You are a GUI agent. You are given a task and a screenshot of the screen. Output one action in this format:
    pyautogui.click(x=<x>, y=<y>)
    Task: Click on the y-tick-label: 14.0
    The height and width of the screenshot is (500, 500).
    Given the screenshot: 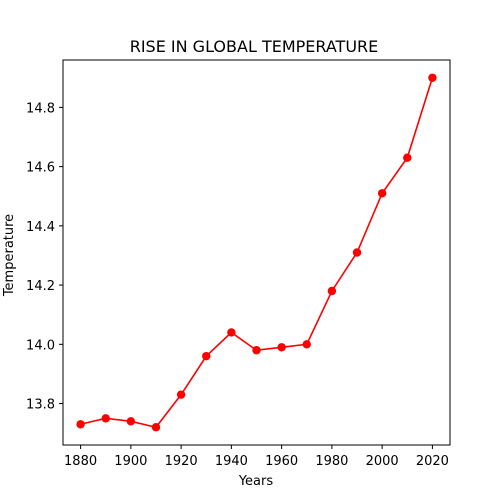 What is the action you would take?
    pyautogui.click(x=40, y=345)
    